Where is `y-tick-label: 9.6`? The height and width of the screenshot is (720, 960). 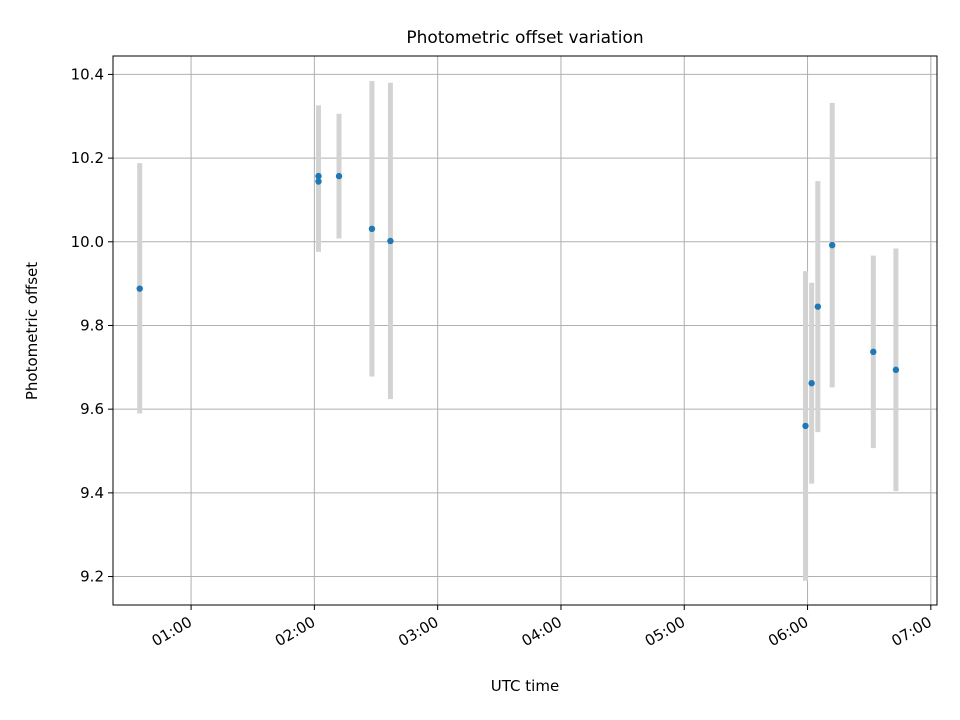 y-tick-label: 9.6 is located at coordinates (92, 409).